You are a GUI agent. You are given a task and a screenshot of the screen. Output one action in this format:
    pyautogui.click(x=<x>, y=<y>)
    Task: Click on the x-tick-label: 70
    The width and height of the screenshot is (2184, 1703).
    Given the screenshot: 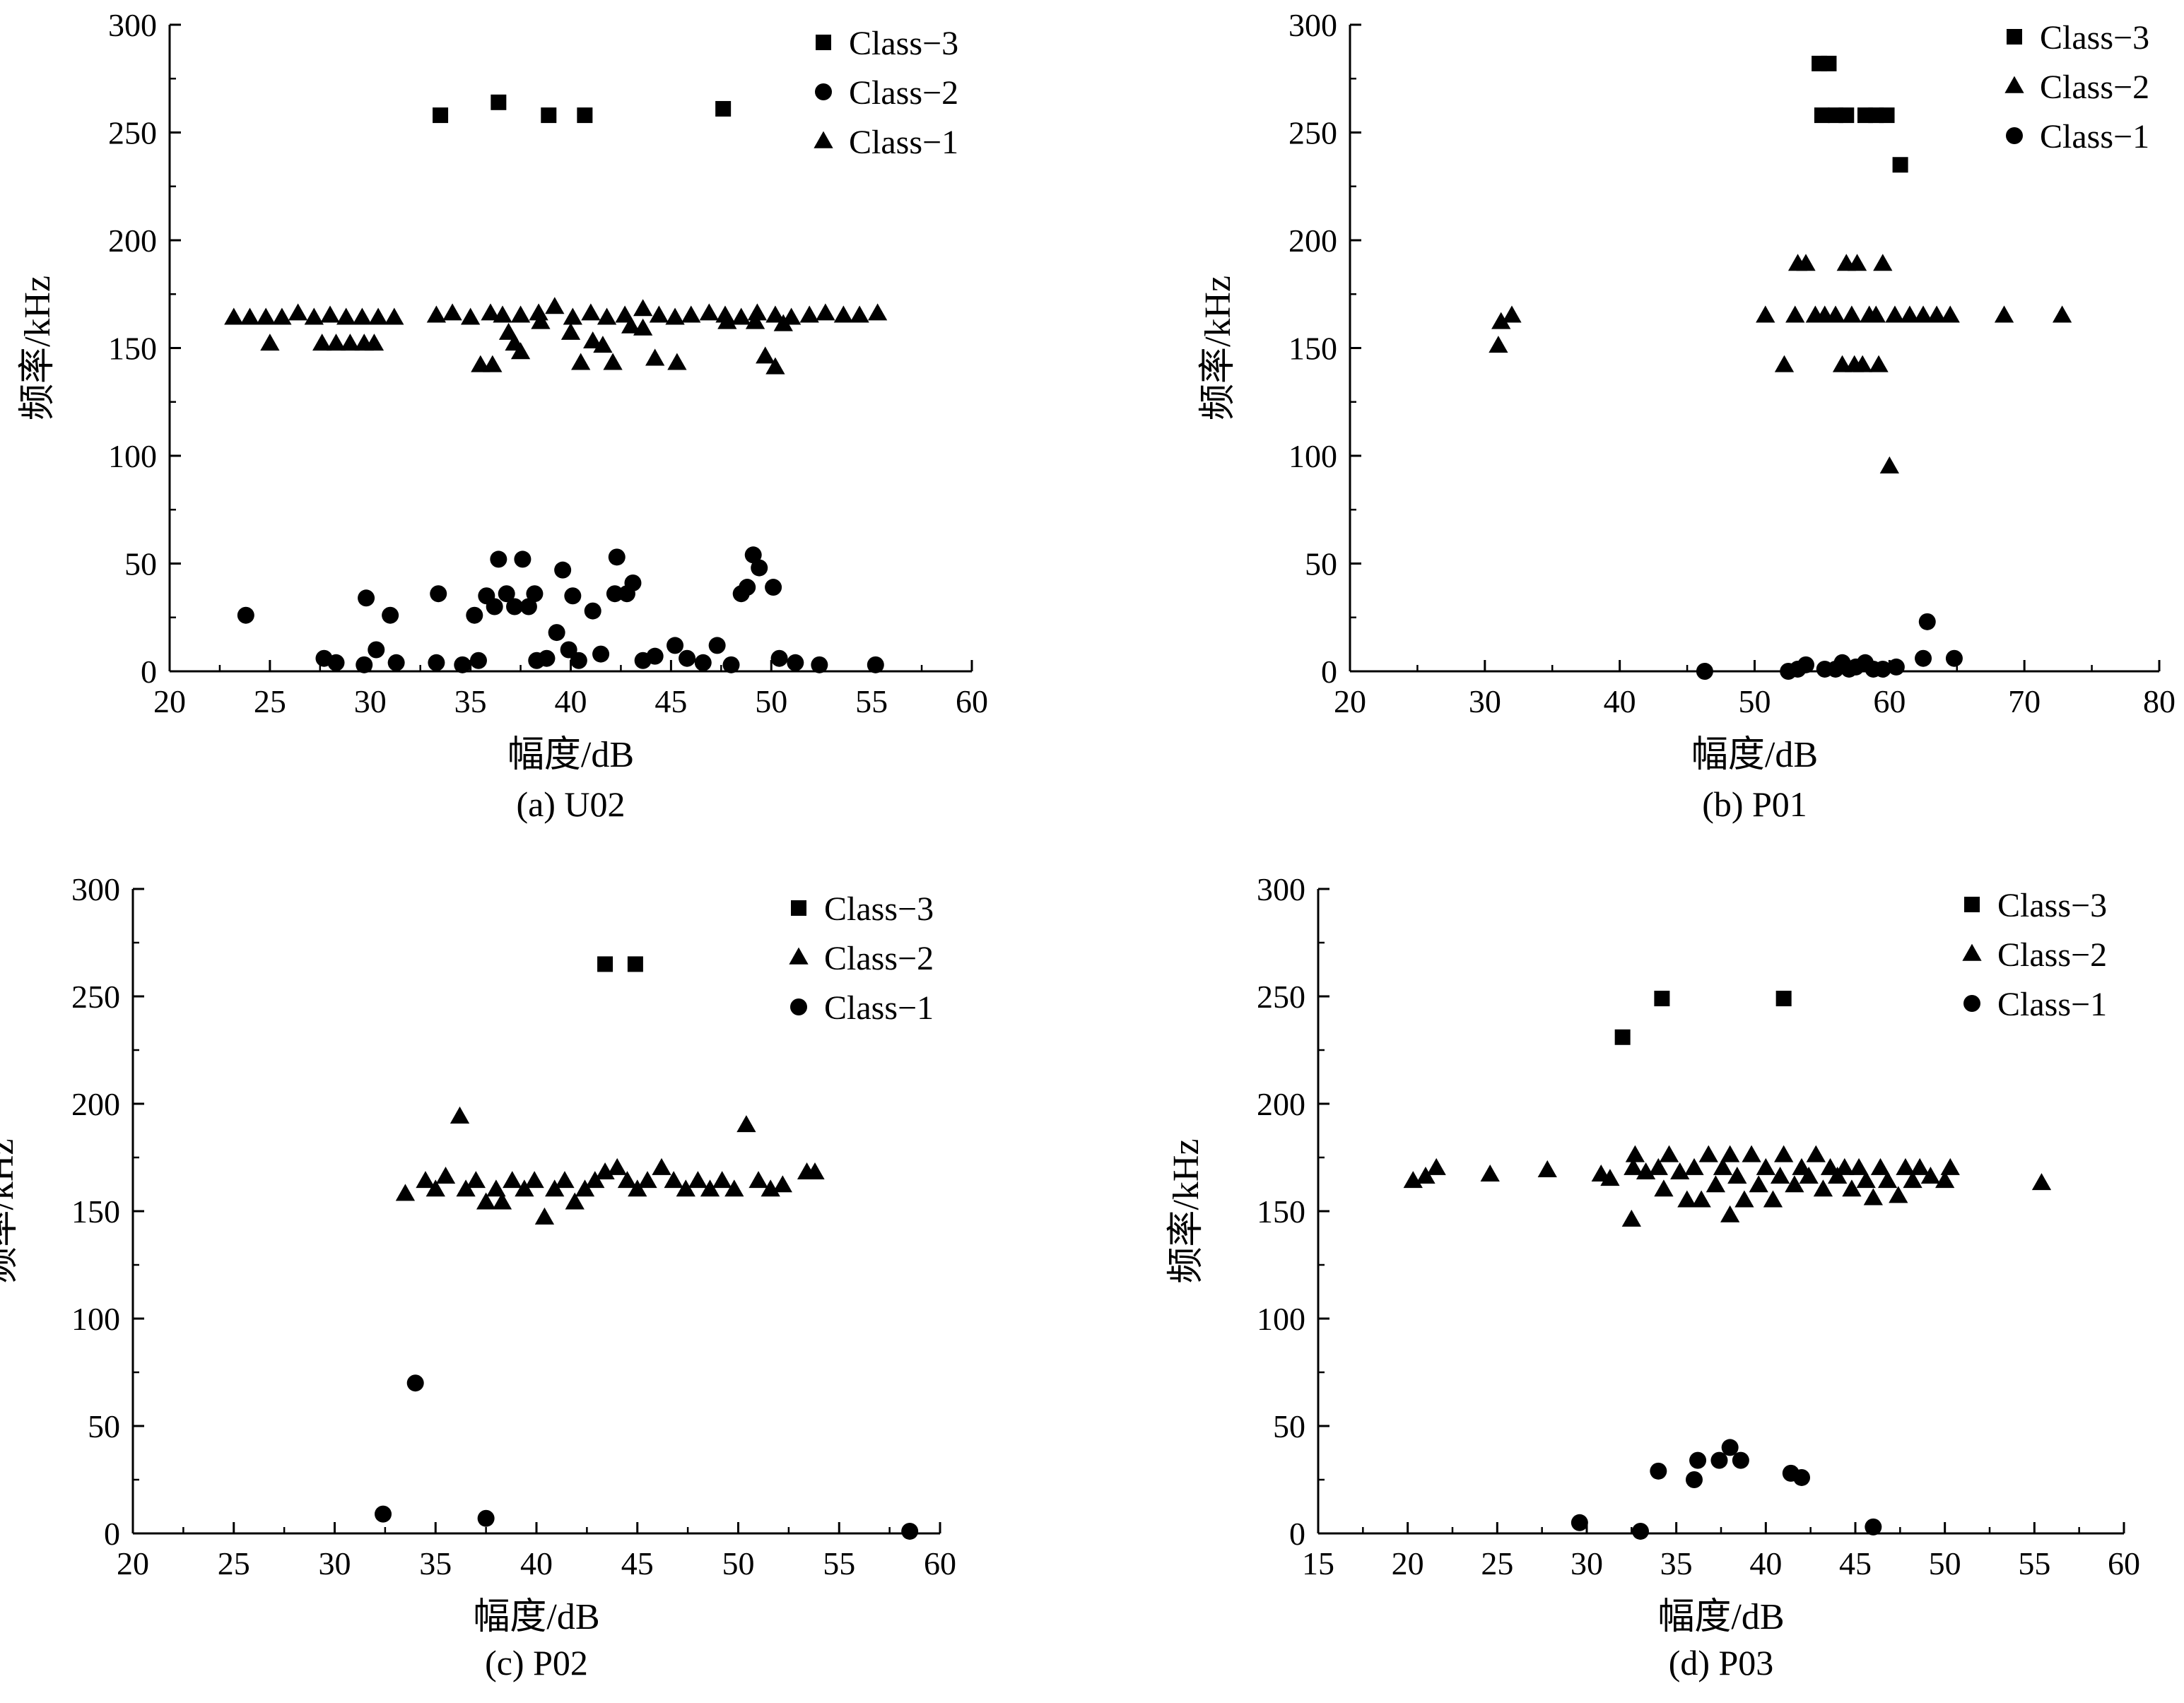 What is the action you would take?
    pyautogui.click(x=2025, y=701)
    